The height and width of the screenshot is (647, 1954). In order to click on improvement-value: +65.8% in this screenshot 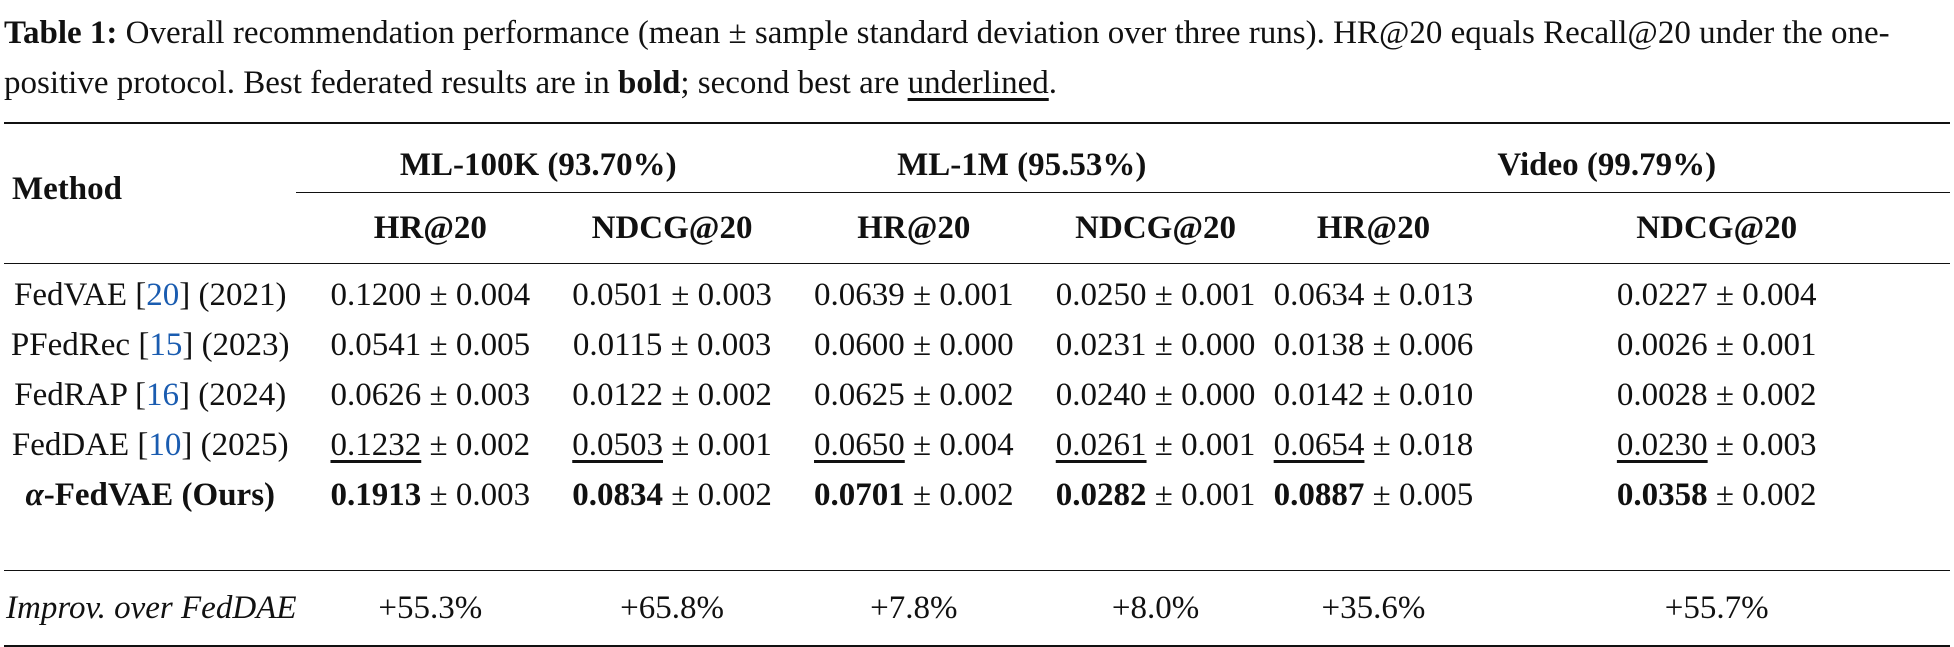, I will do `click(672, 607)`.